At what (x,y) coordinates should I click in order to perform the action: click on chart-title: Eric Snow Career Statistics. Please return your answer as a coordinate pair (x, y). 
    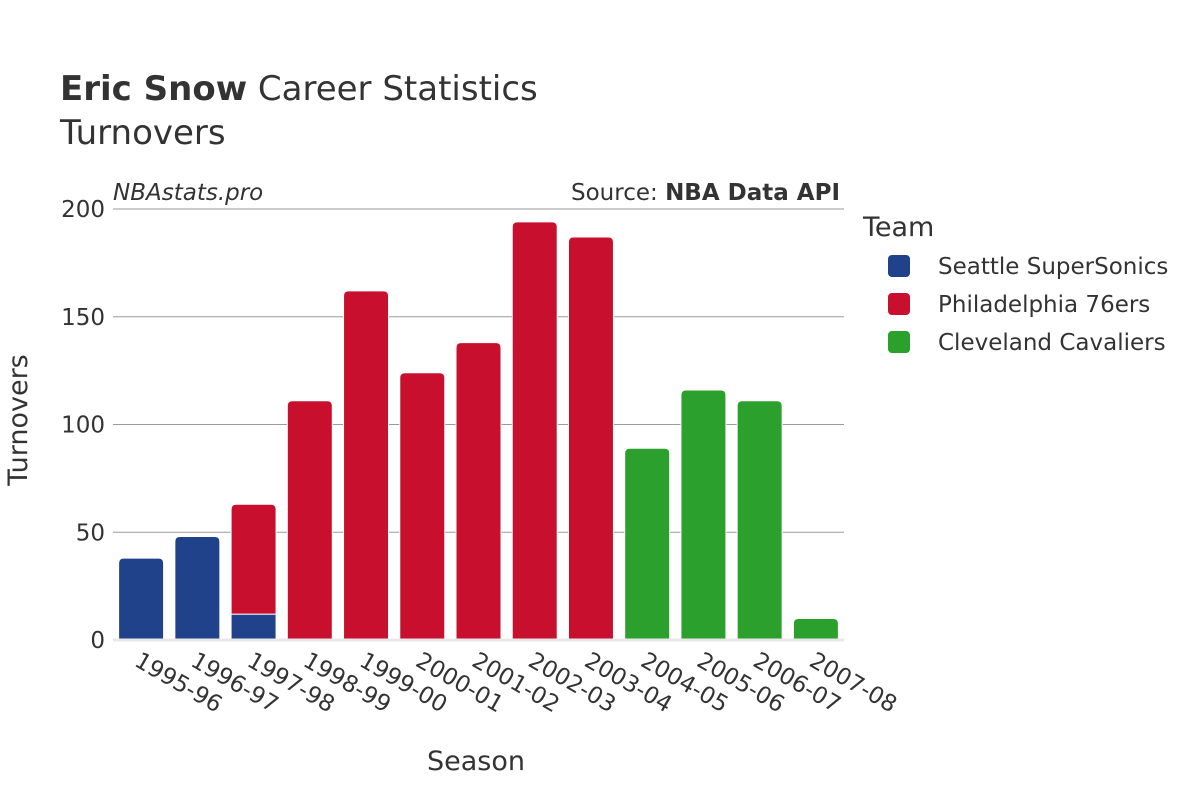
    Looking at the image, I should click on (299, 89).